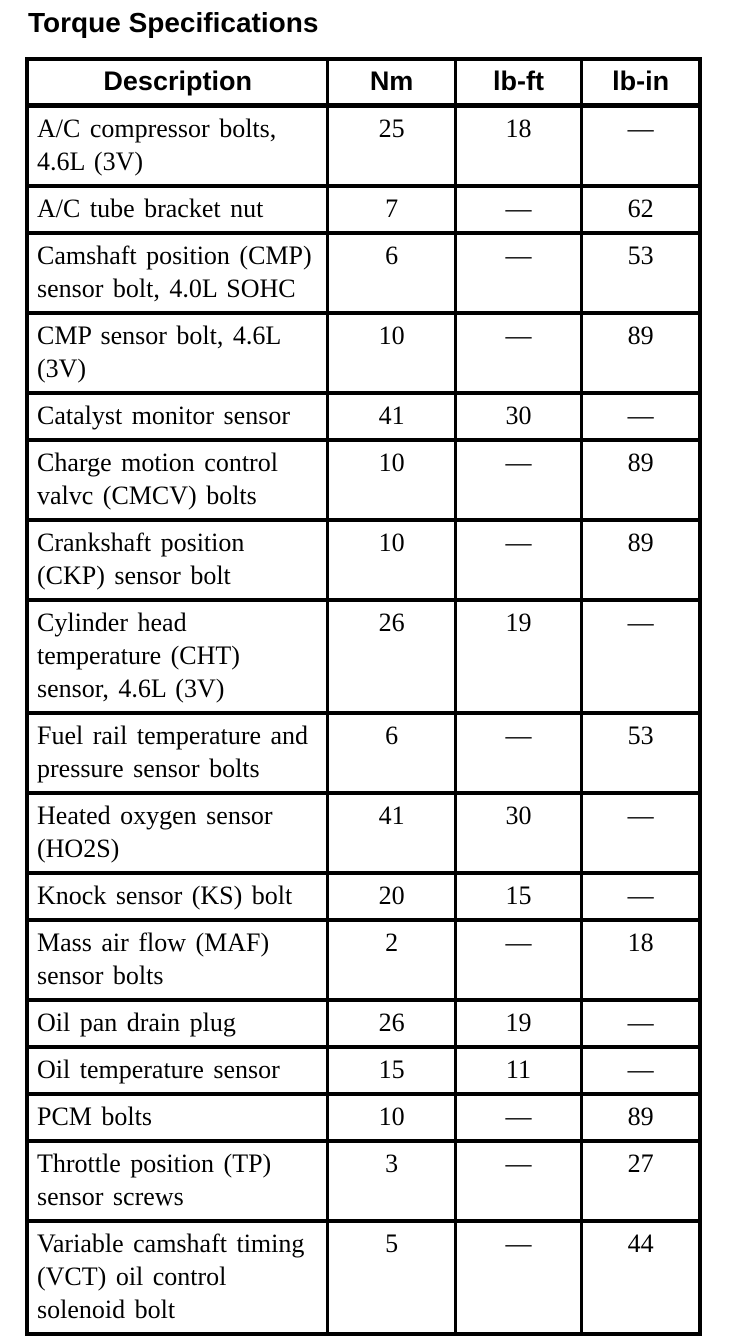  Describe the element at coordinates (518, 82) in the screenshot. I see `column-header-lb-ft: lb-ft` at that location.